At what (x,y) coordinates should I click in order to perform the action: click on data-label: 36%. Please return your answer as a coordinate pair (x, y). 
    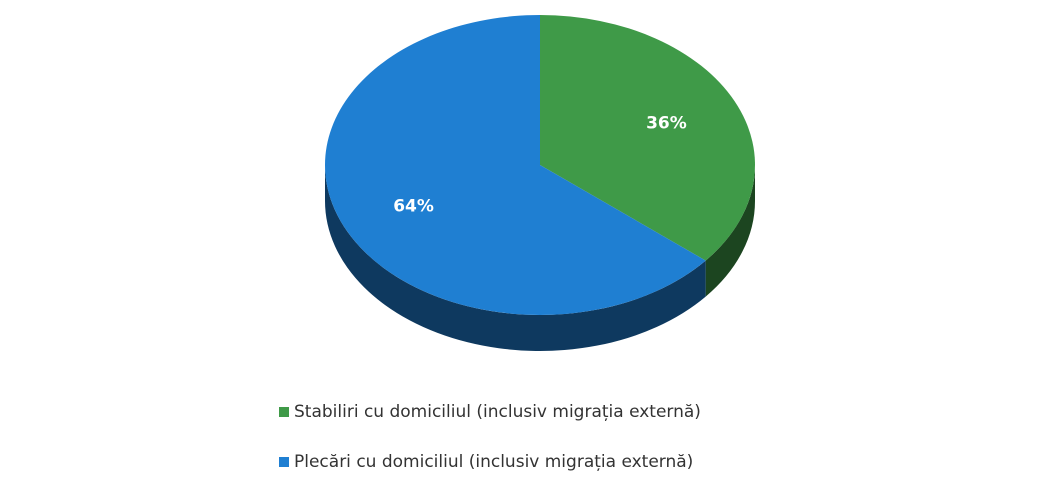
    Looking at the image, I should click on (666, 123).